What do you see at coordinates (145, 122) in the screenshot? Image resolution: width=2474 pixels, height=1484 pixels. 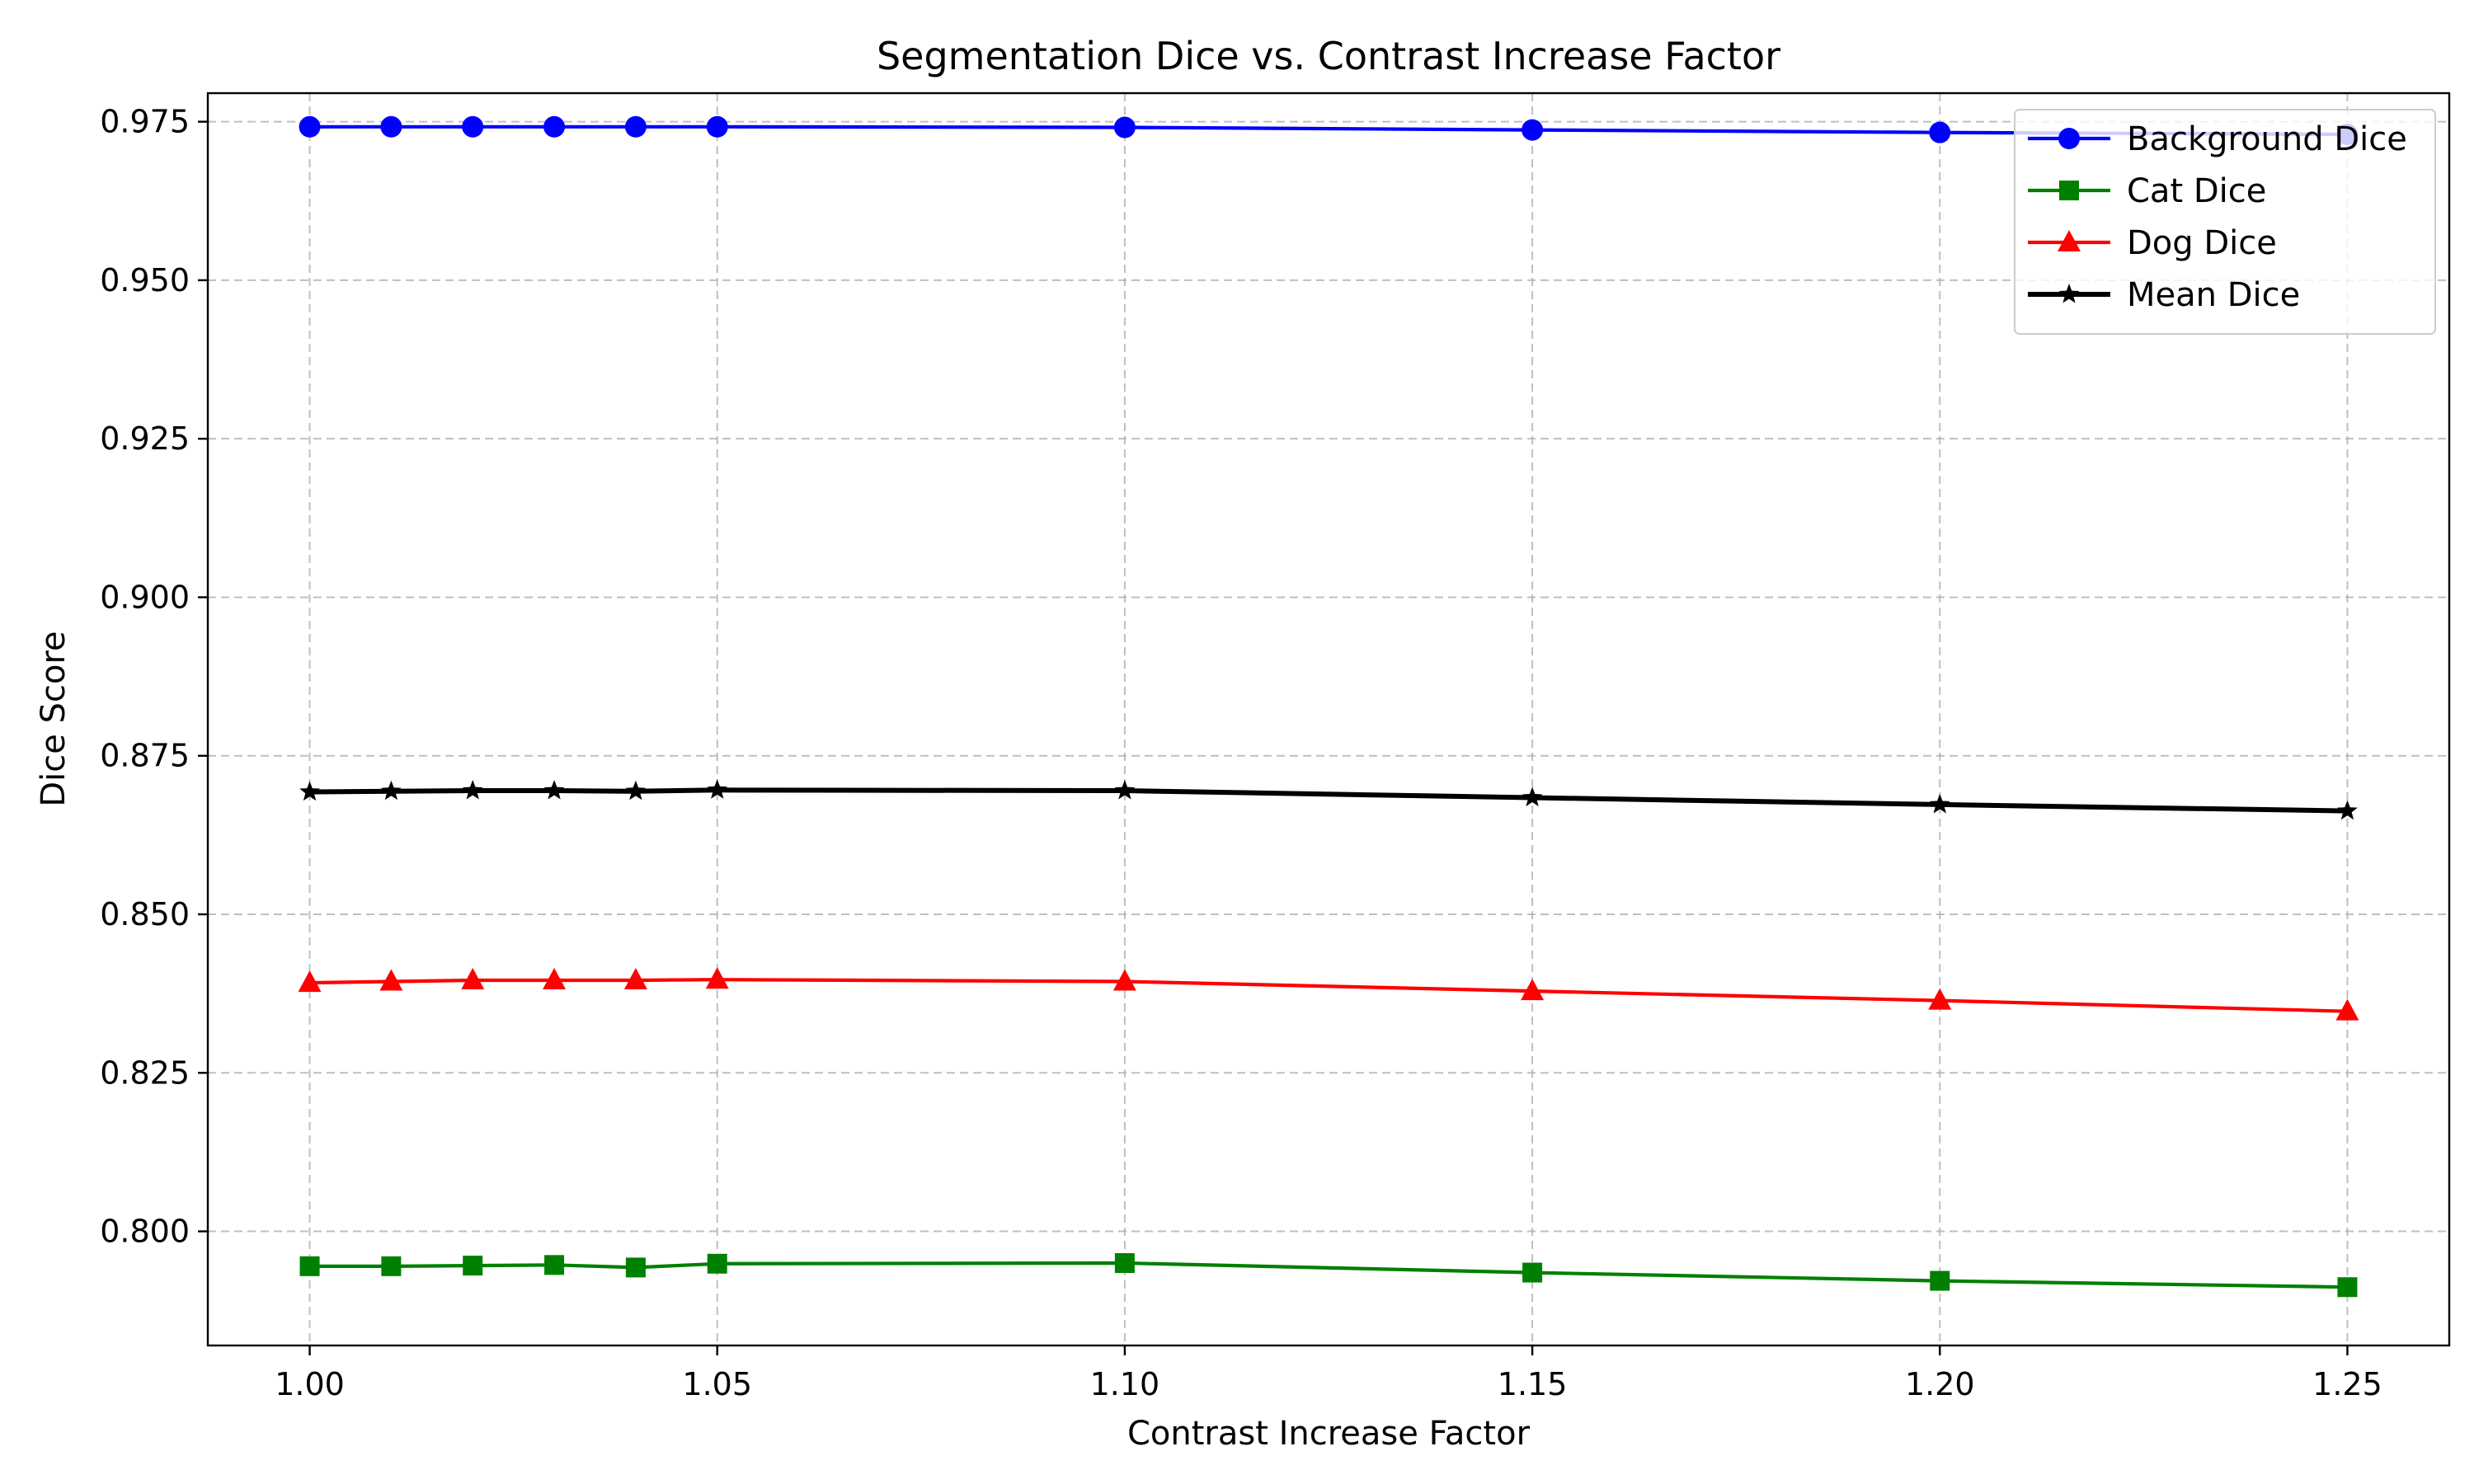 I see `y-tick-label: 0.975` at bounding box center [145, 122].